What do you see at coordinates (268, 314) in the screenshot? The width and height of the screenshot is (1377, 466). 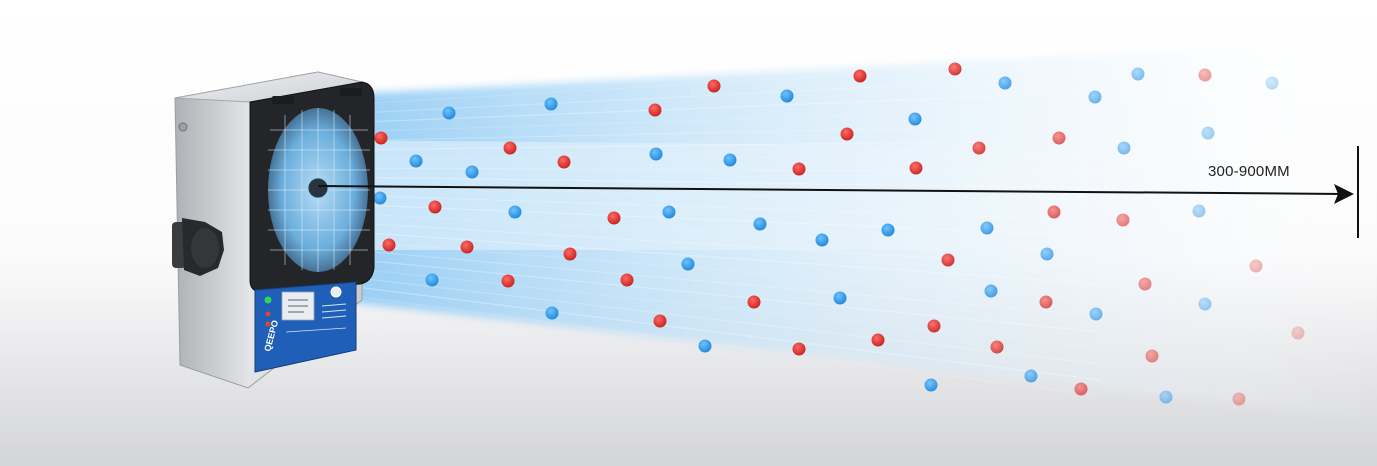 I see `alarm-indicator-icon` at bounding box center [268, 314].